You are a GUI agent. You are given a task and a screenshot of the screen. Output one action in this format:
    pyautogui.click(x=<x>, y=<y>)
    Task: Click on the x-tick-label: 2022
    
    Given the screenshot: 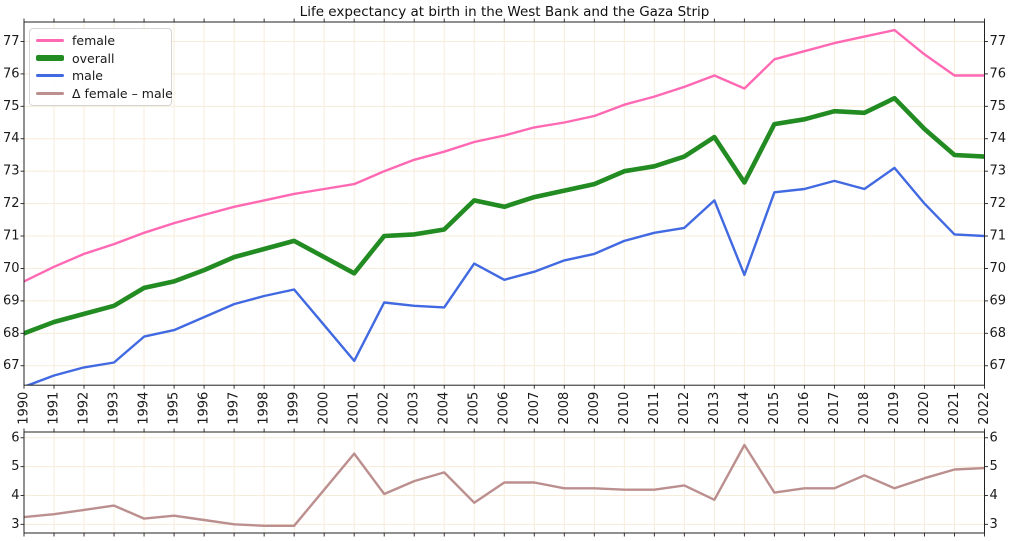 What is the action you would take?
    pyautogui.click(x=984, y=408)
    